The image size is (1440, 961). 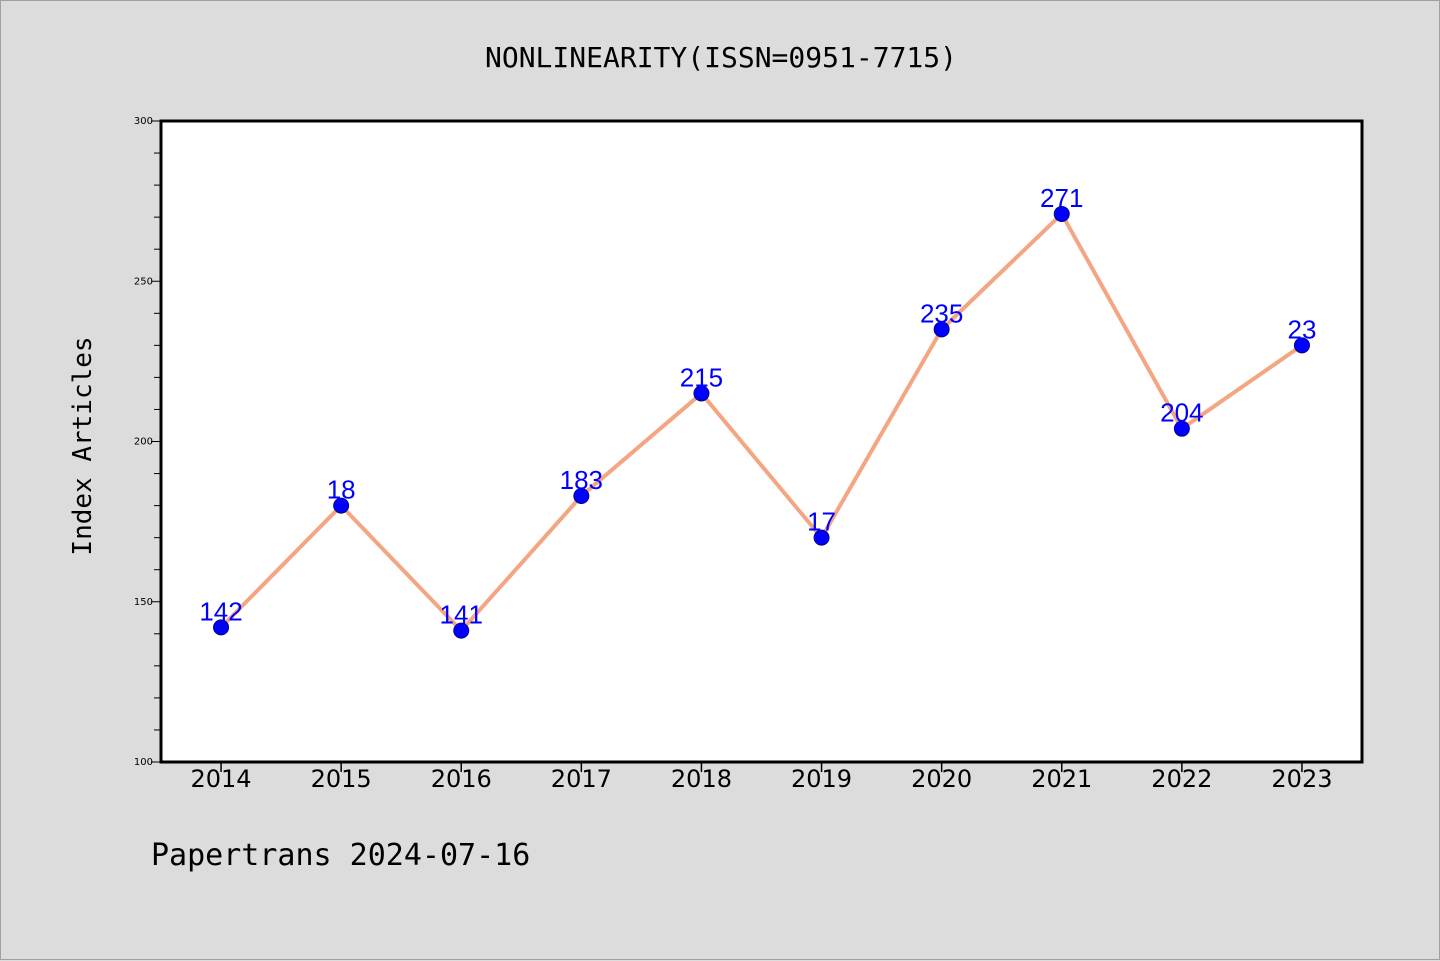 What do you see at coordinates (1181, 779) in the screenshot?
I see `x-tick-label: 2022` at bounding box center [1181, 779].